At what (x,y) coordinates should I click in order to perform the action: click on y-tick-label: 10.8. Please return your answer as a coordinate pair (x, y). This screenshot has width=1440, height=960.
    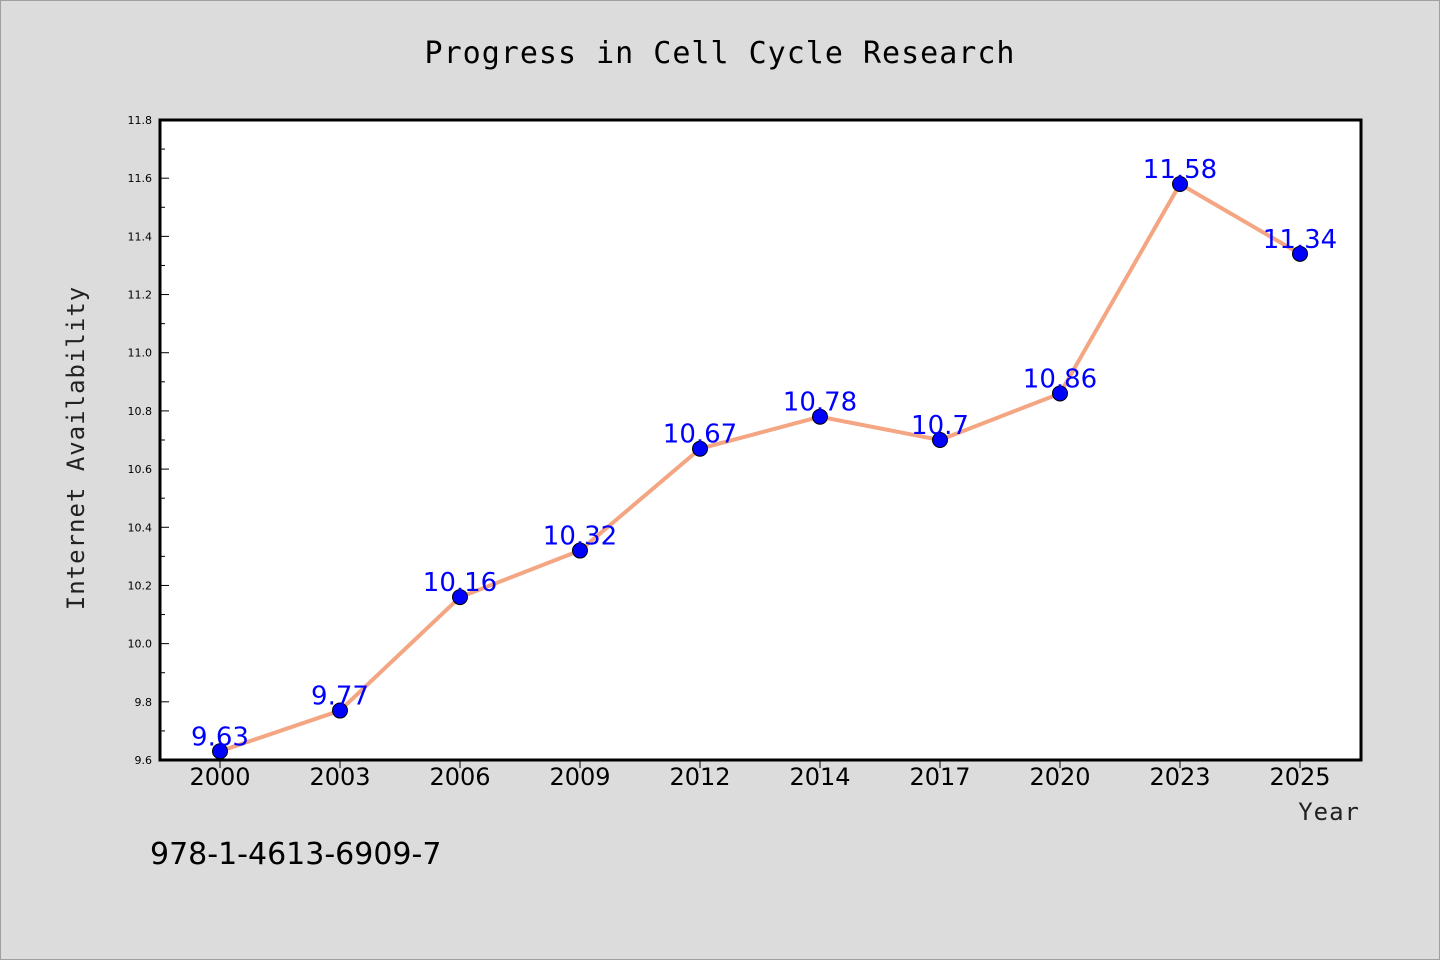
    Looking at the image, I should click on (140, 411).